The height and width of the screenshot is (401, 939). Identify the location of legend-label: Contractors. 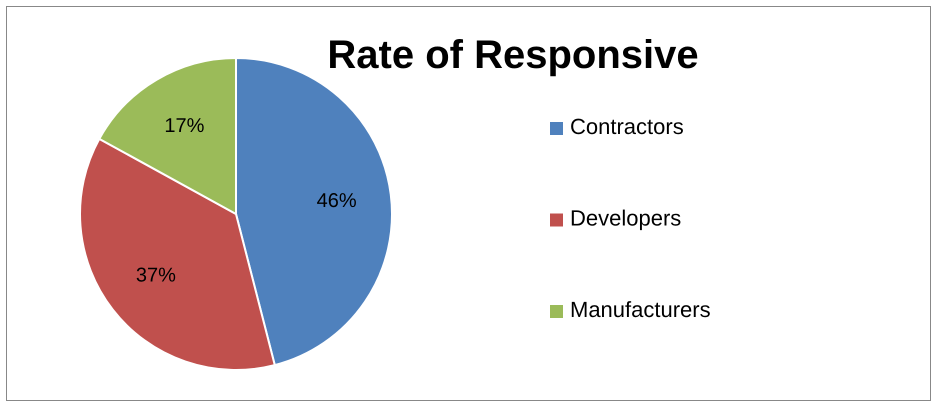
(627, 127).